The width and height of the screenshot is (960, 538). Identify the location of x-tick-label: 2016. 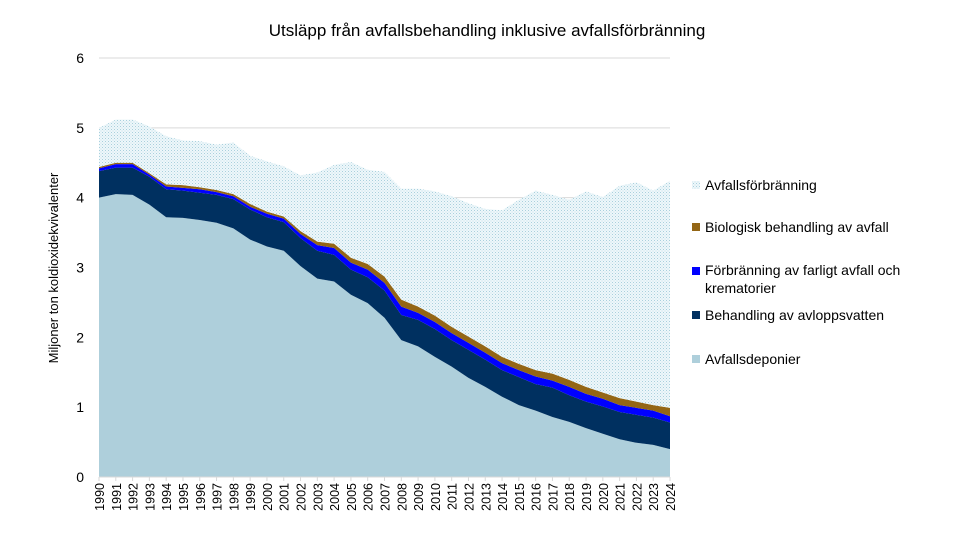
(537, 497).